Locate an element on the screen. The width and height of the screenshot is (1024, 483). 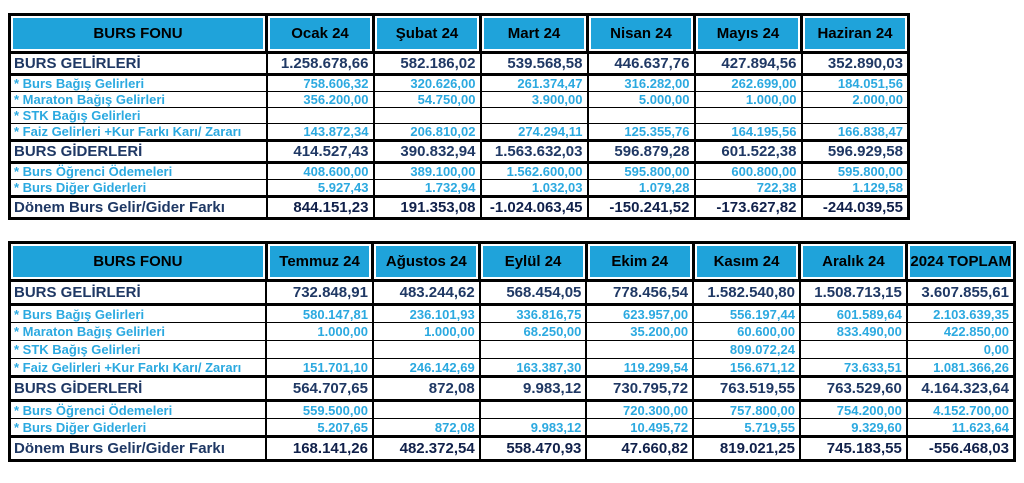
amount-cell: 3.607.855,61 is located at coordinates (960, 292).